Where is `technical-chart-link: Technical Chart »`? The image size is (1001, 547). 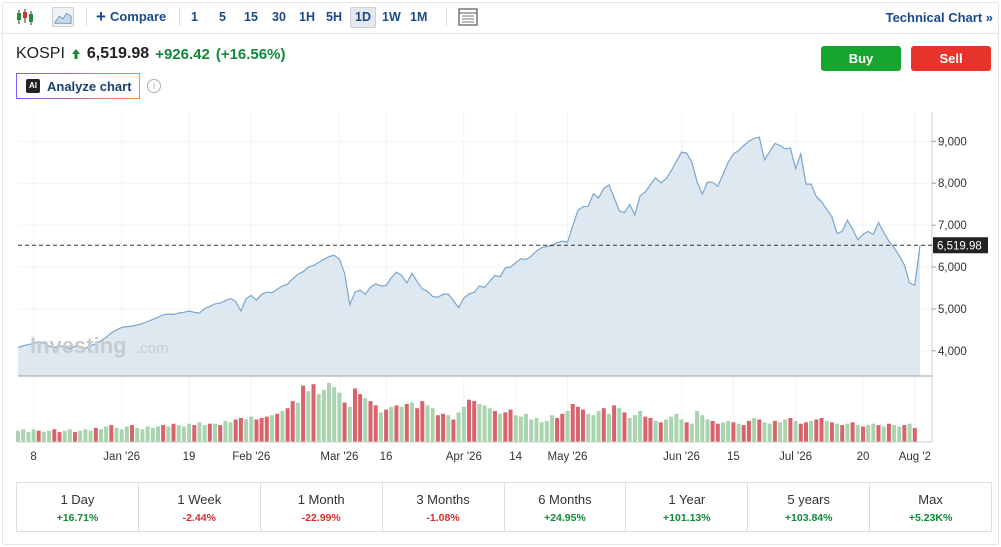
technical-chart-link: Technical Chart » is located at coordinates (939, 17).